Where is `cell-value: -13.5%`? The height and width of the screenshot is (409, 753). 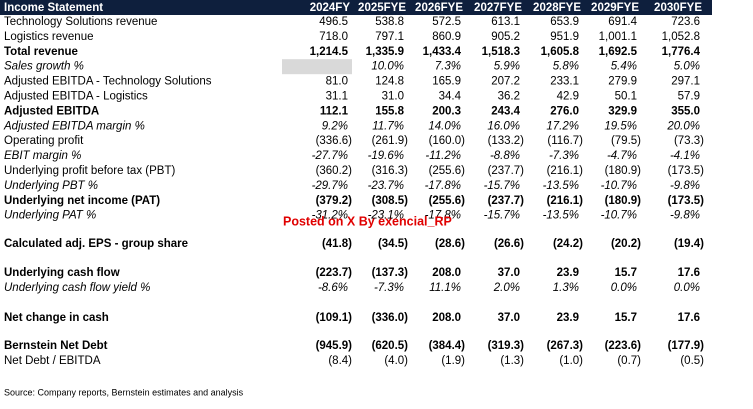
cell-value: -13.5% is located at coordinates (561, 186).